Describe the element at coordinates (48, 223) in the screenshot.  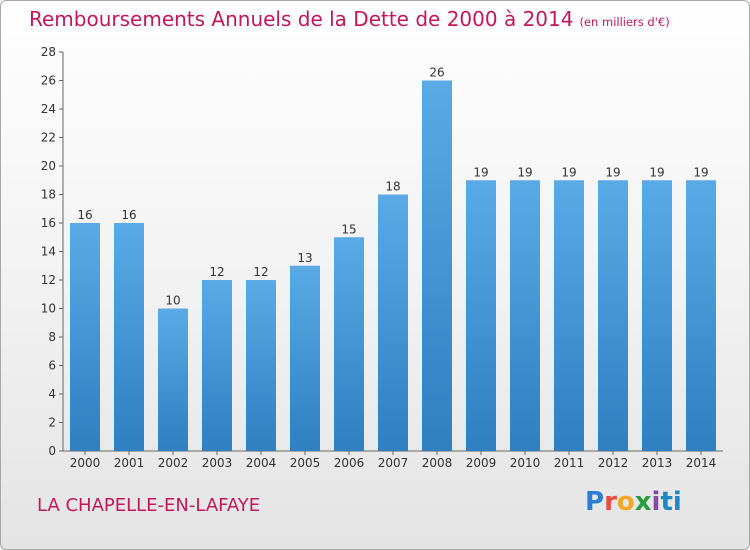
I see `y-tick-label: 16` at that location.